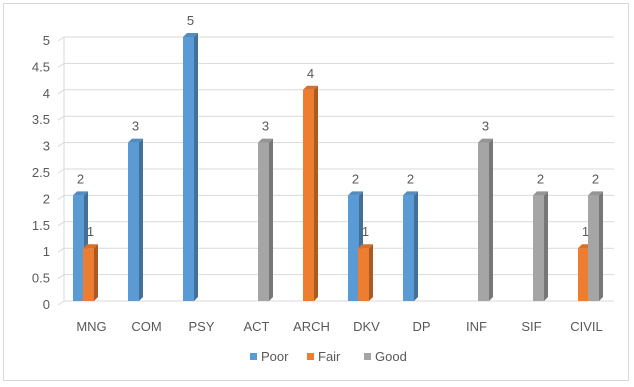  What do you see at coordinates (146, 326) in the screenshot?
I see `x-tick-label: COM` at bounding box center [146, 326].